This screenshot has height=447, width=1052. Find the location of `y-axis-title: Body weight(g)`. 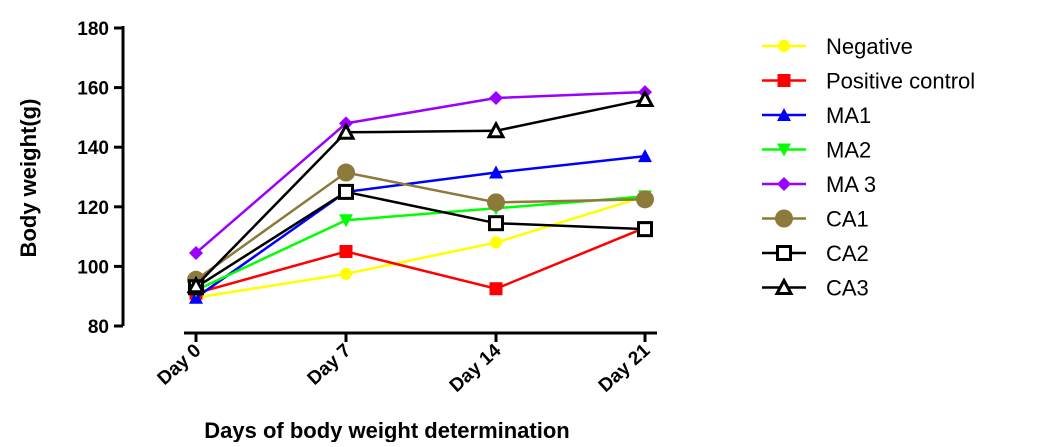

y-axis-title: Body weight(g) is located at coordinates (28, 178).